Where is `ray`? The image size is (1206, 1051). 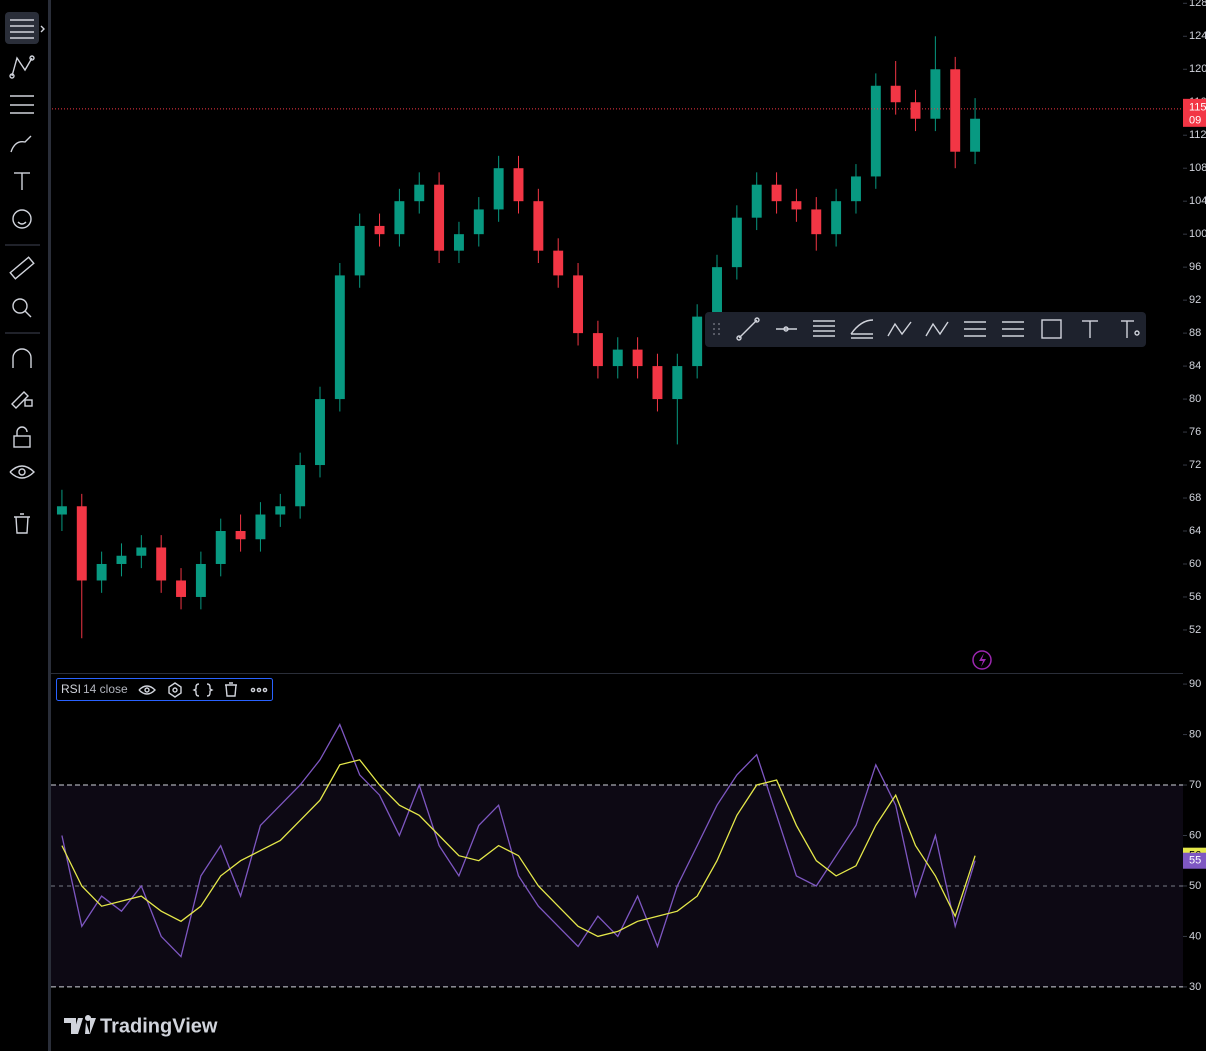
ray is located at coordinates (786, 329).